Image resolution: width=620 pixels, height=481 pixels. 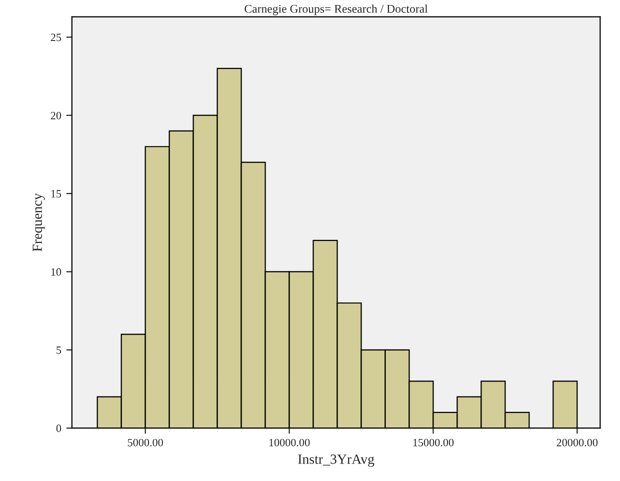 What do you see at coordinates (289, 442) in the screenshot?
I see `x-tick-label: 10000.00` at bounding box center [289, 442].